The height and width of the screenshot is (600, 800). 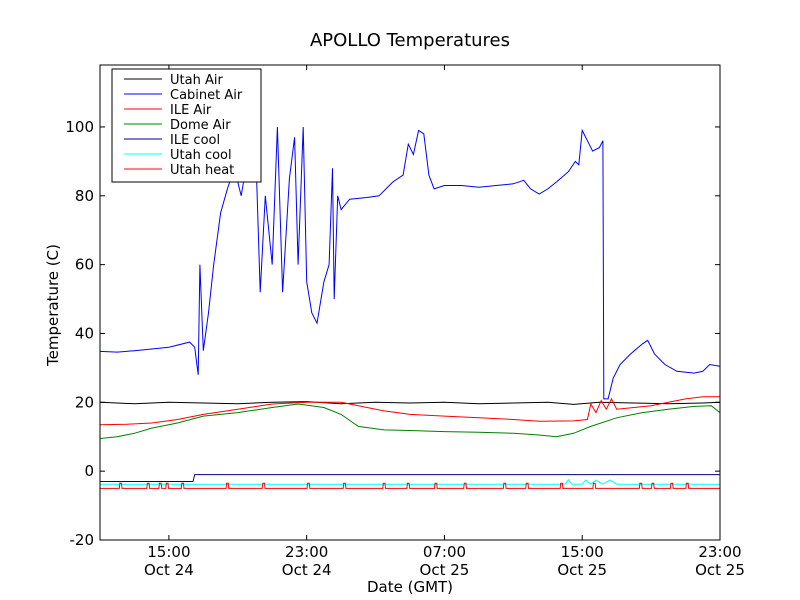 I want to click on y-tick-label: 100, so click(x=79, y=127).